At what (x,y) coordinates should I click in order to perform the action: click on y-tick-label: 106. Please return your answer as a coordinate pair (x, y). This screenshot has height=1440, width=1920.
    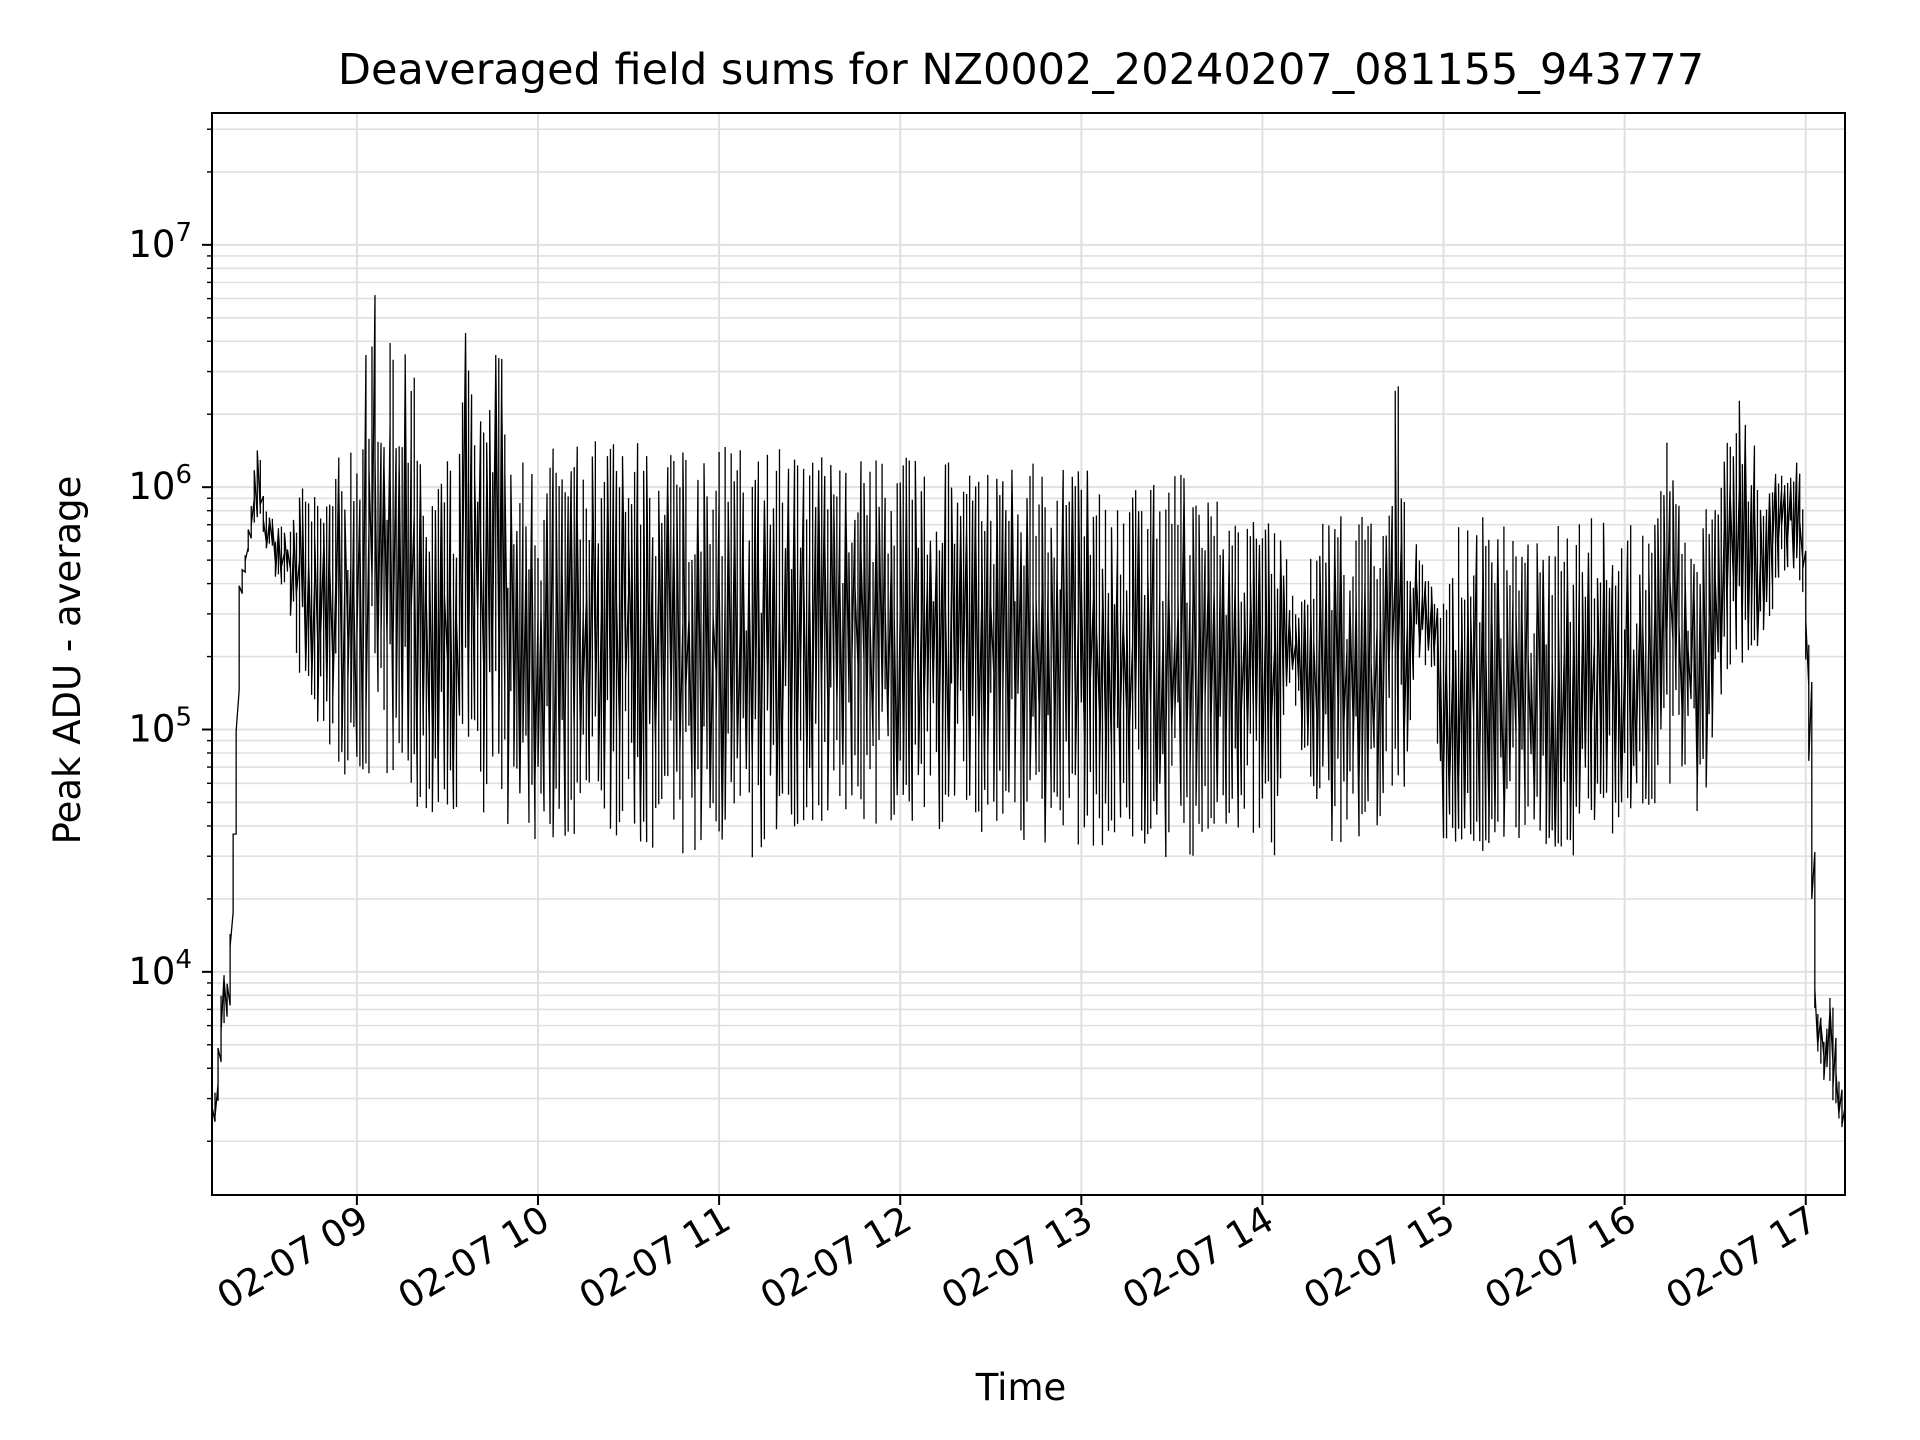
    Looking at the image, I should click on (160, 484).